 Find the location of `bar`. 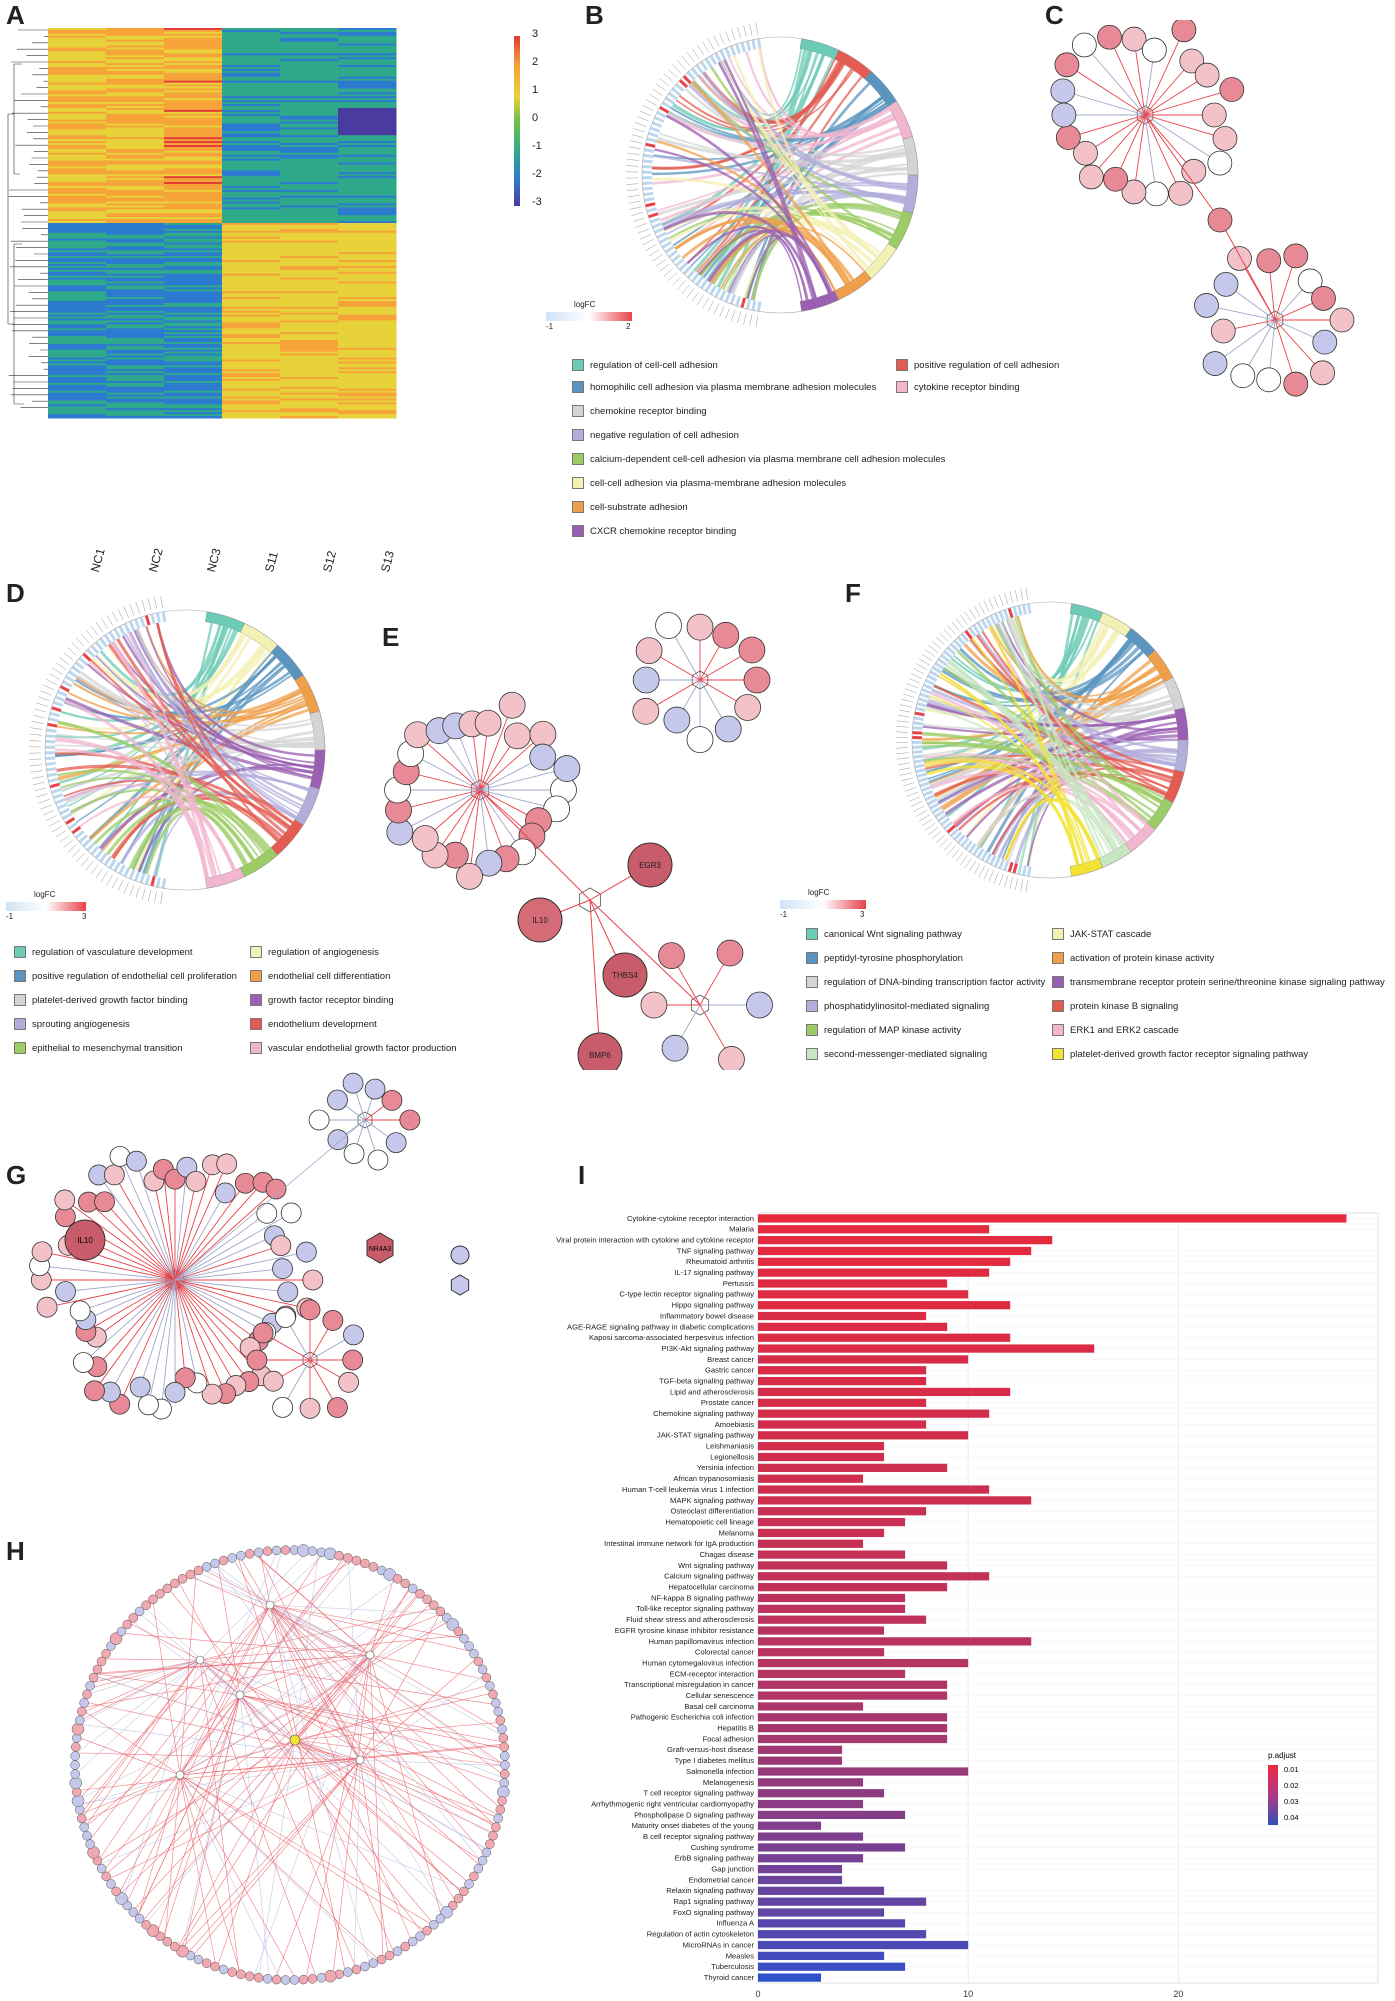

bar is located at coordinates (874, 1413).